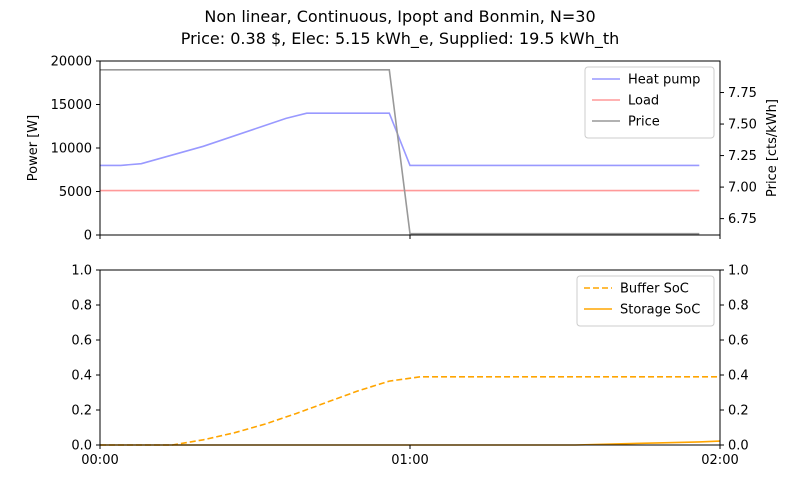  I want to click on y2-tick-label: 6.75, so click(742, 219).